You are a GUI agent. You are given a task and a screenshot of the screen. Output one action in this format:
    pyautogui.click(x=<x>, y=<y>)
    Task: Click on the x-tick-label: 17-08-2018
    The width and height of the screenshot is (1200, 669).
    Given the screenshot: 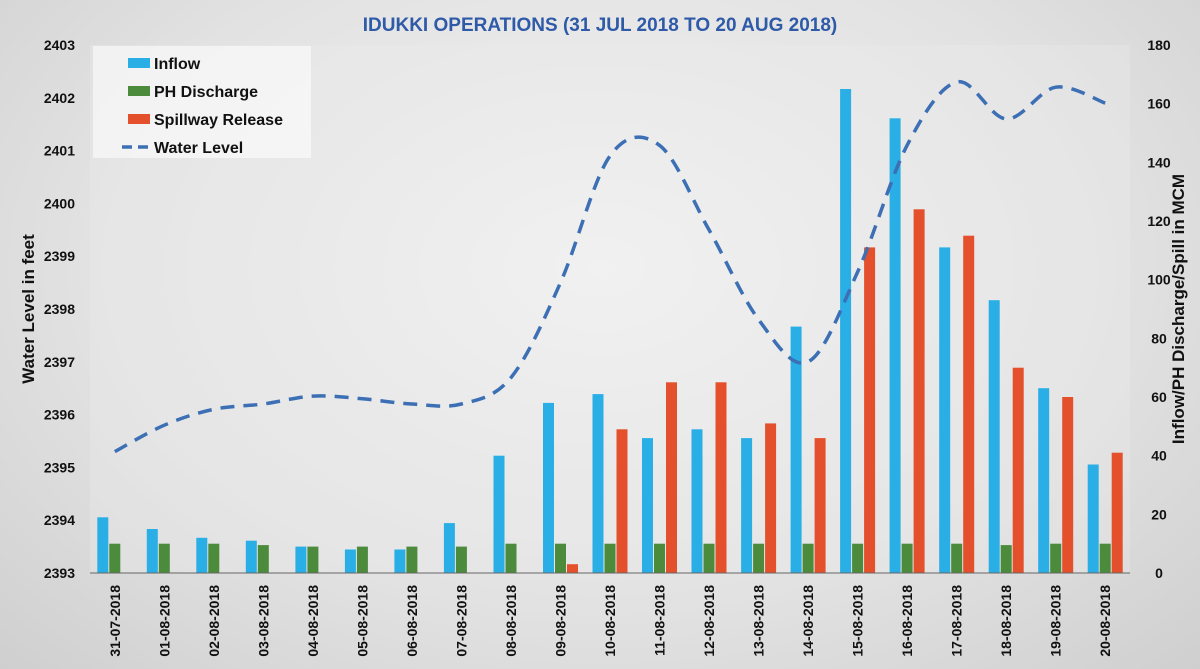 What is the action you would take?
    pyautogui.click(x=957, y=621)
    